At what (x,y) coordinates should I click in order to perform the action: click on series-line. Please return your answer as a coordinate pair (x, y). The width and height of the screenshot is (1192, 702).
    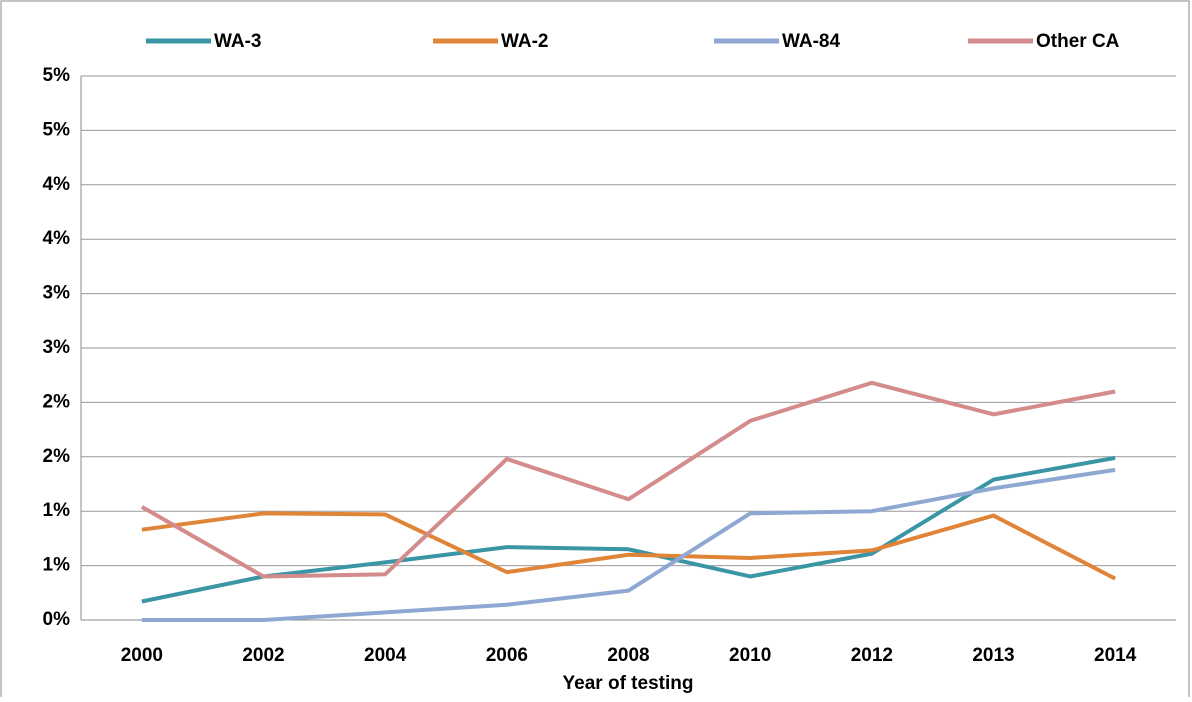
    Looking at the image, I should click on (629, 546).